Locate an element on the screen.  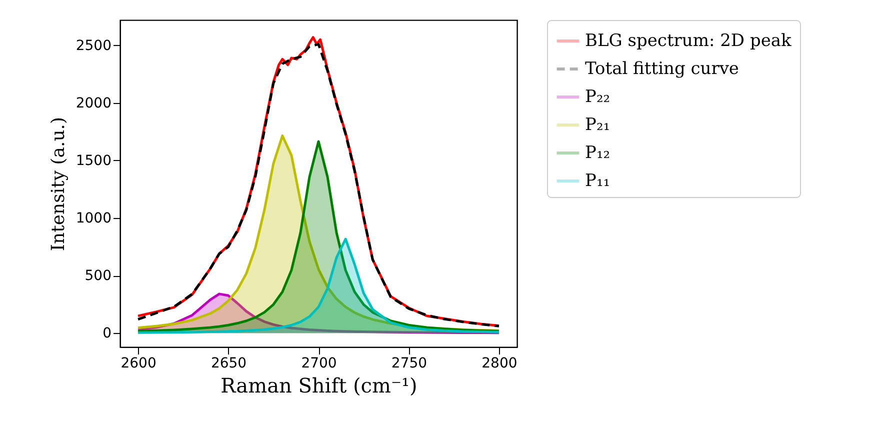
y-axis-title: Intensity (a.u.) is located at coordinates (58, 184).